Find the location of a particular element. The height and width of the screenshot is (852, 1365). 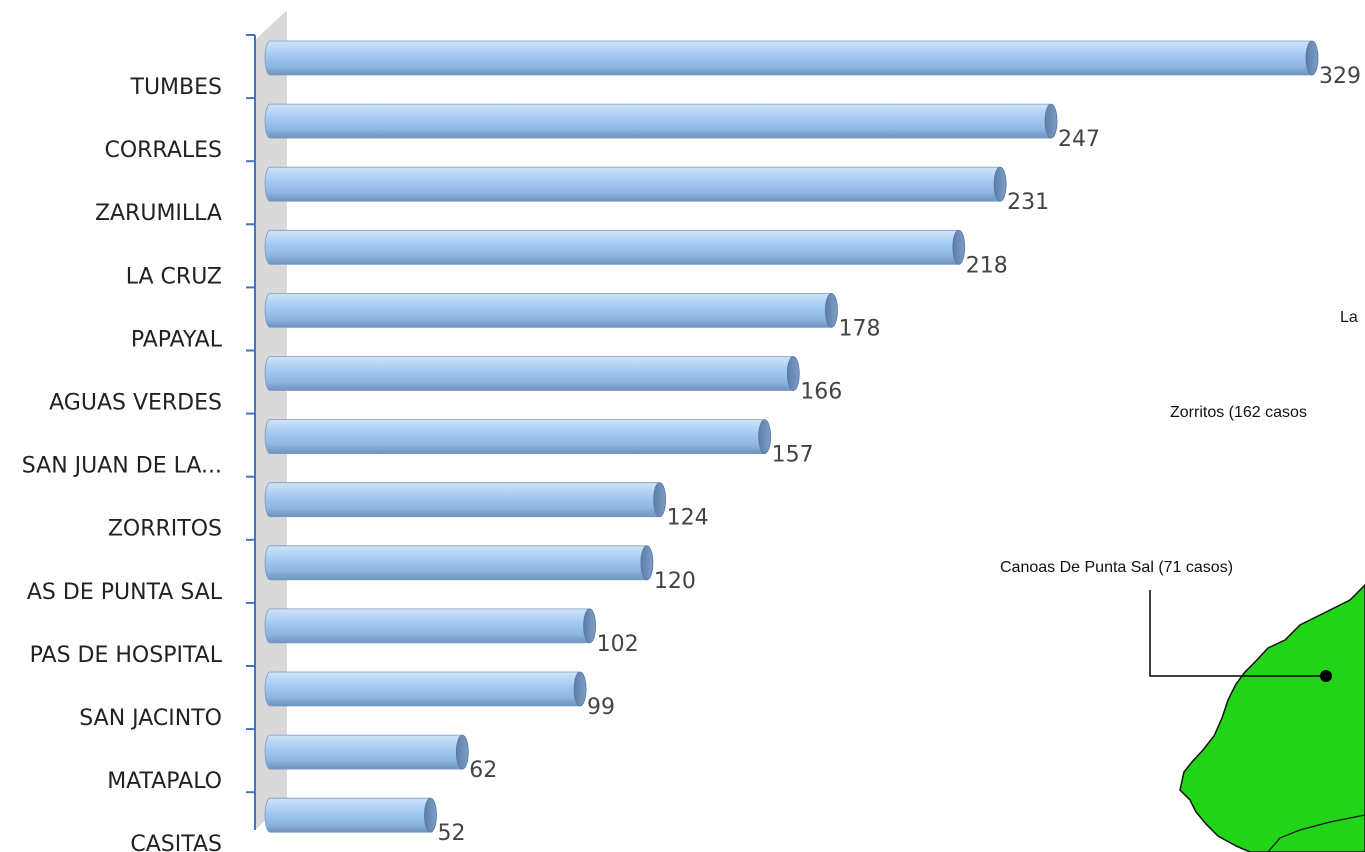

category-label: PAS DE HOSPITAL is located at coordinates (126, 655).